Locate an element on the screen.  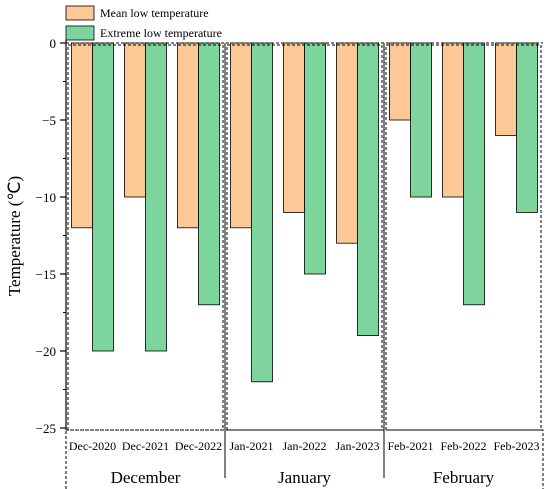
bar-extreme-dec-2021 is located at coordinates (156, 197).